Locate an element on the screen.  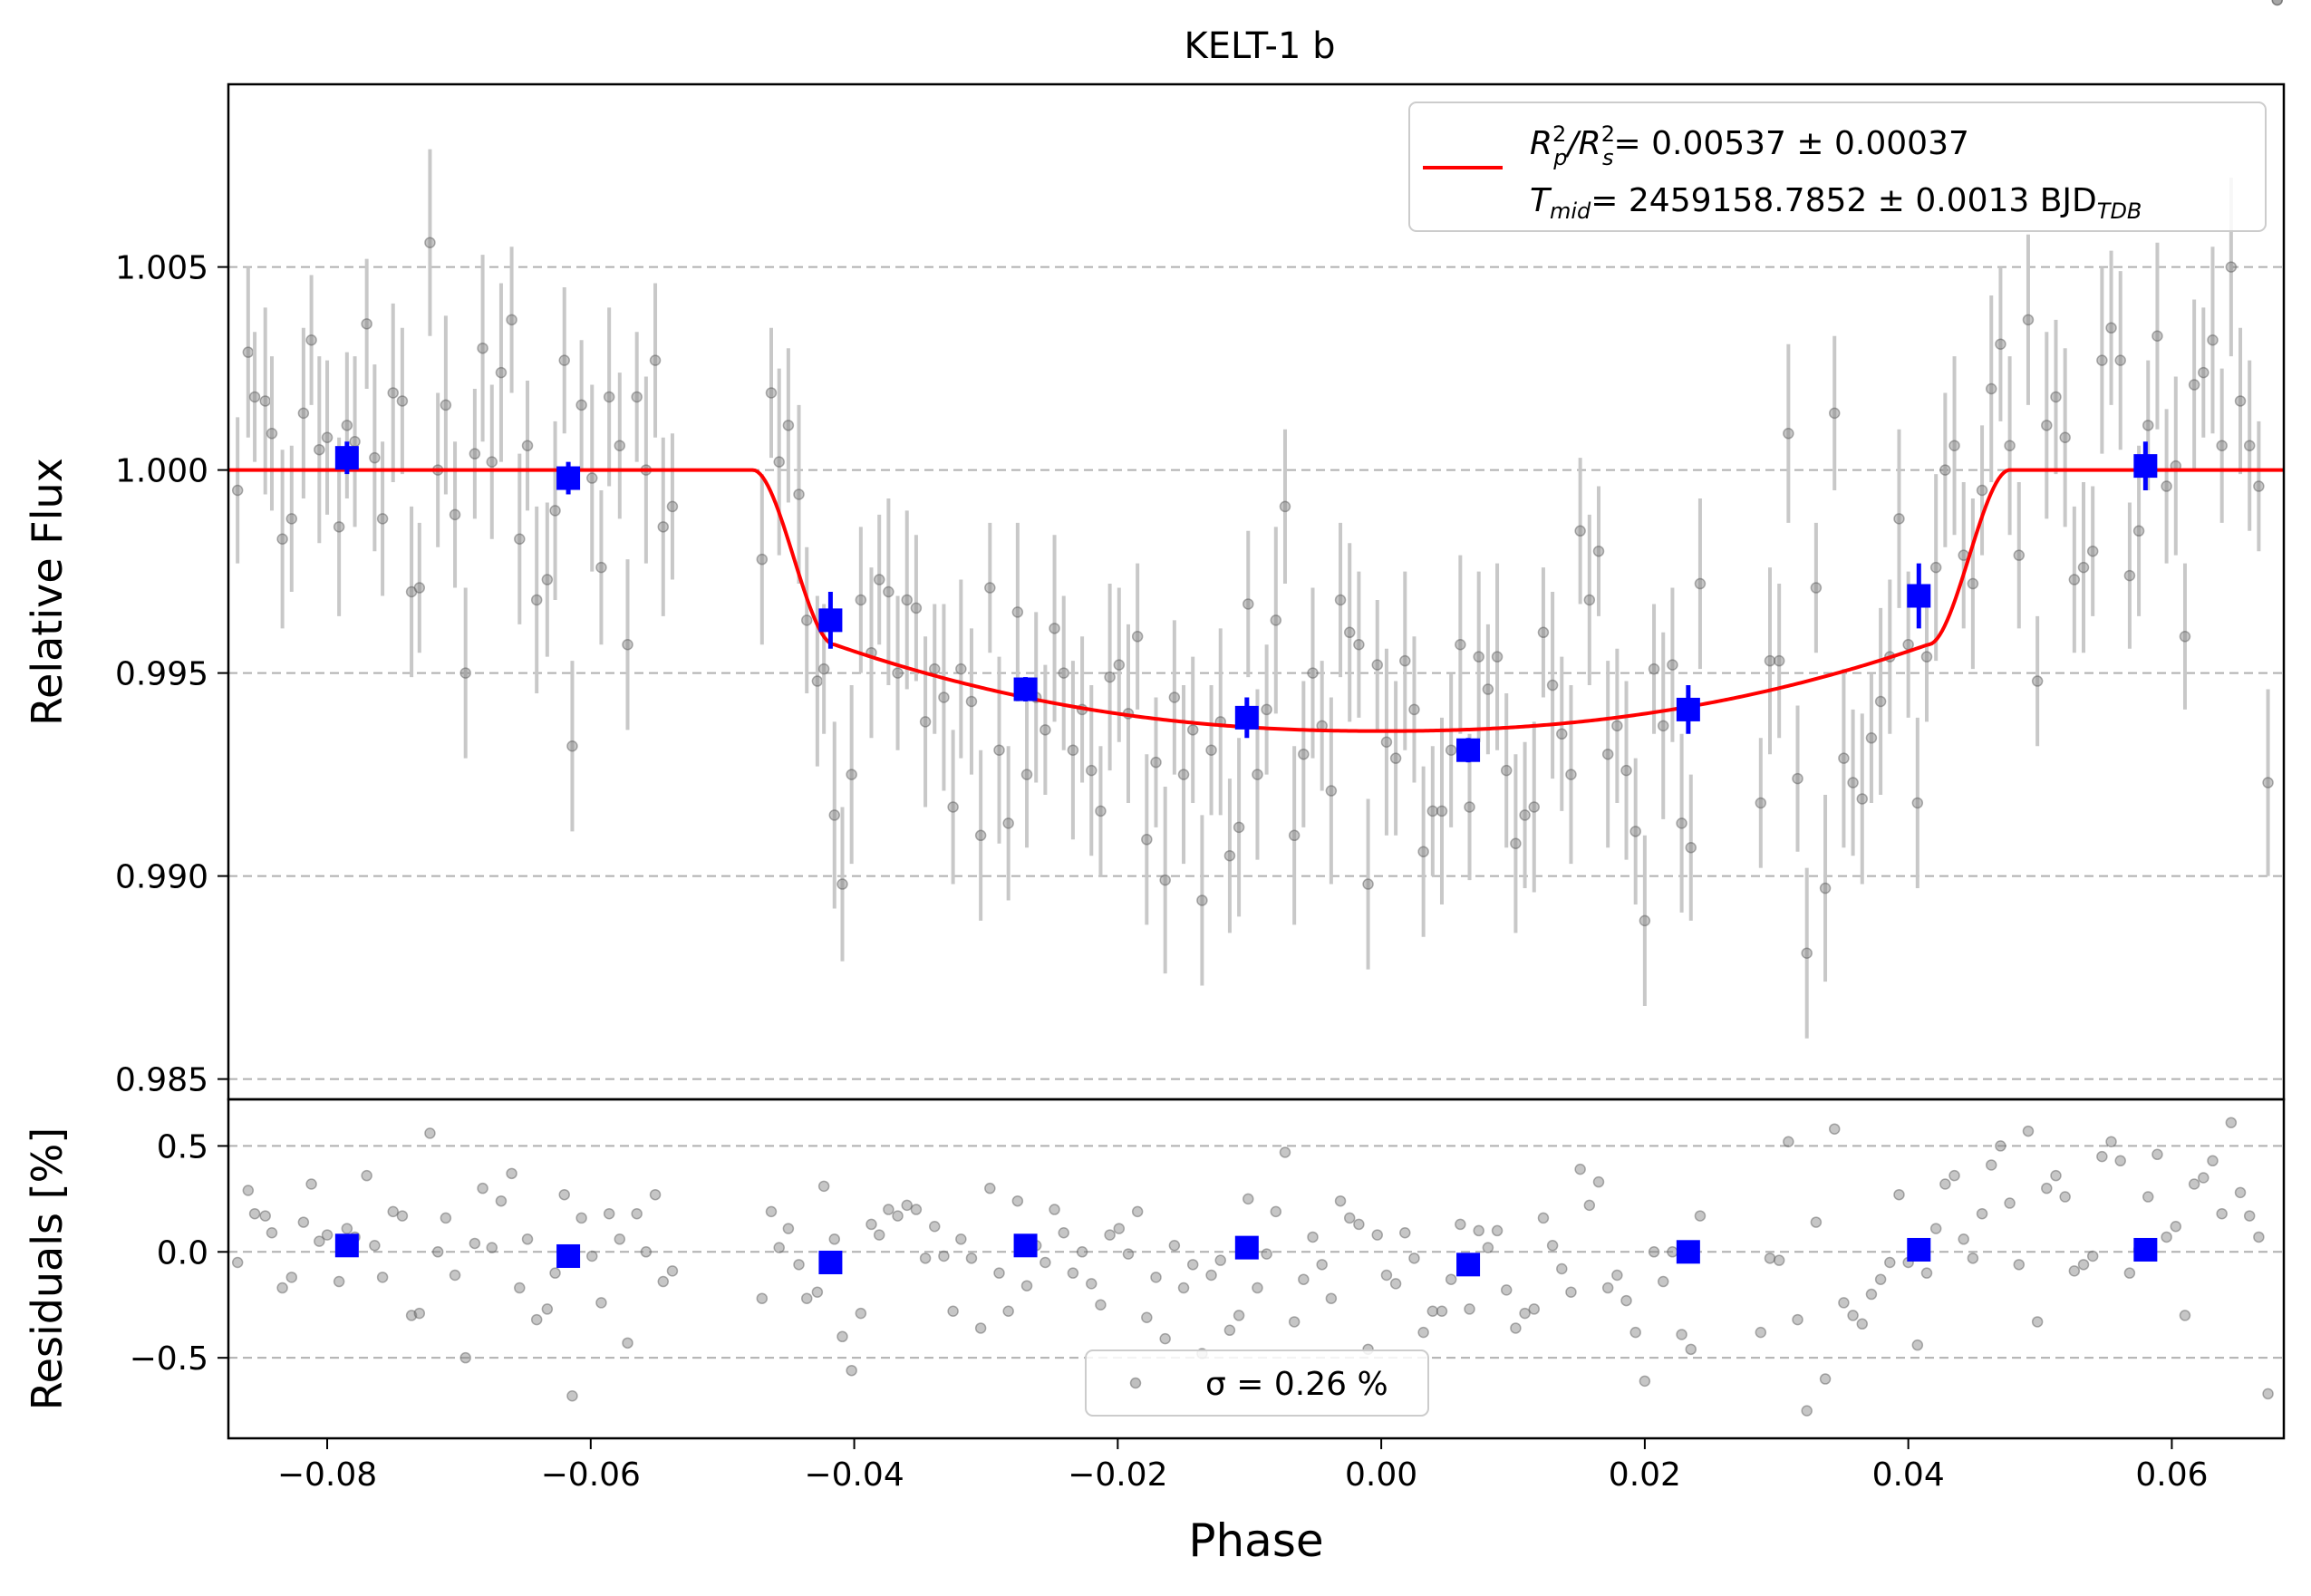
flux-legend-line2: Tmid= 2459158.7852 ± 0.0013 BJDTDB is located at coordinates (1836, 203).